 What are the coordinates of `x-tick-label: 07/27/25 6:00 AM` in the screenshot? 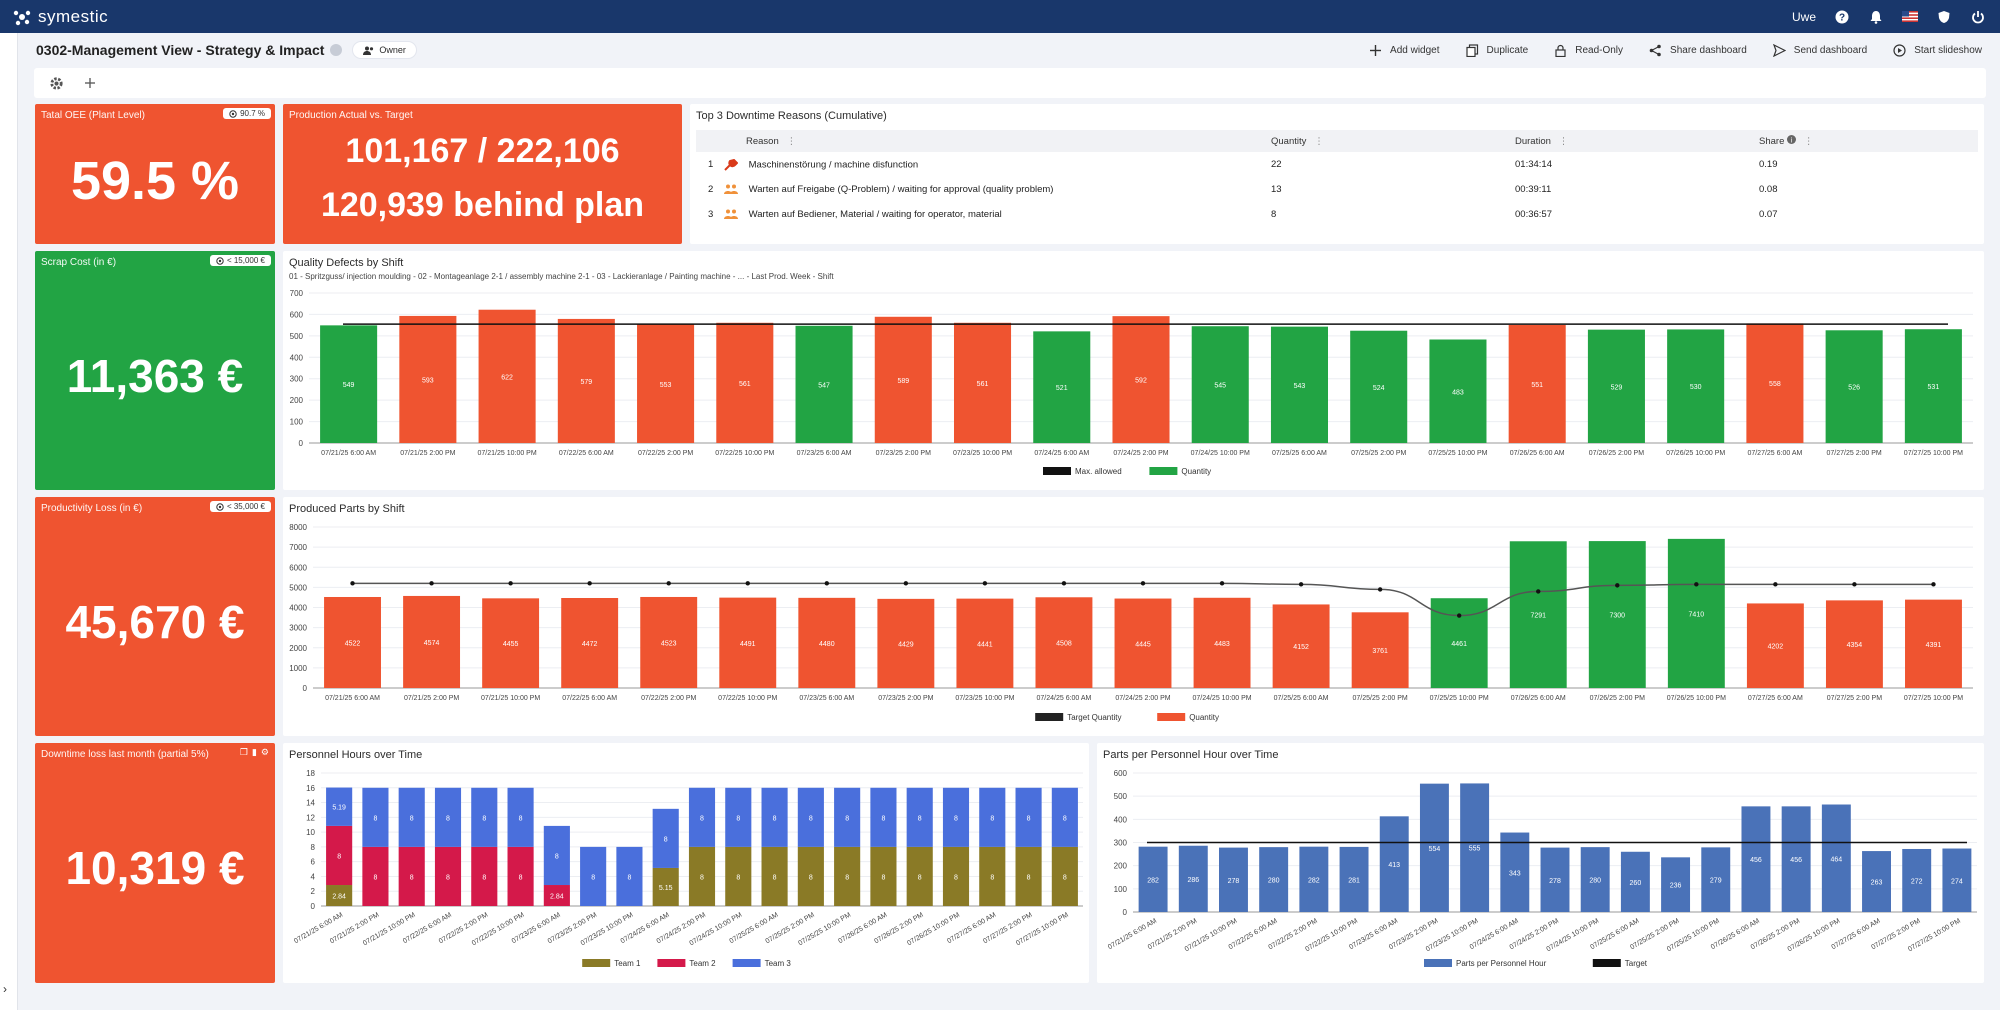 It's located at (1774, 453).